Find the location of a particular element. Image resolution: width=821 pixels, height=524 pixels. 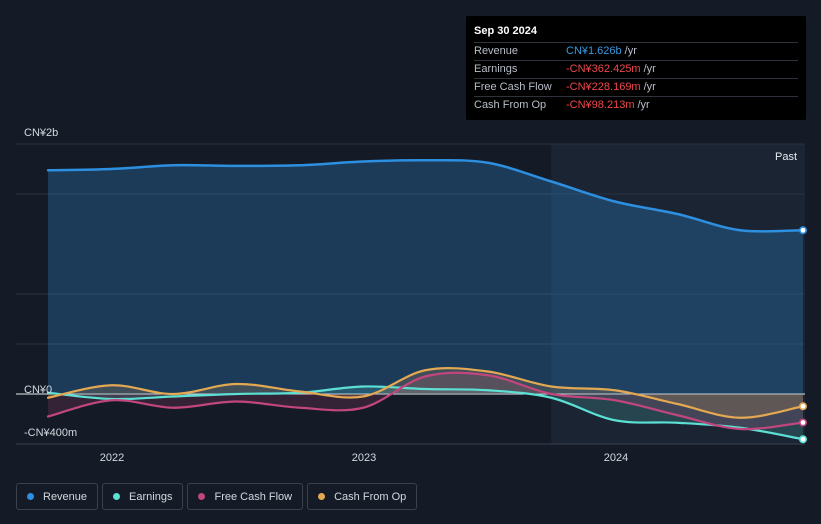

y-tick-label-zero: CN¥0 is located at coordinates (38, 390).